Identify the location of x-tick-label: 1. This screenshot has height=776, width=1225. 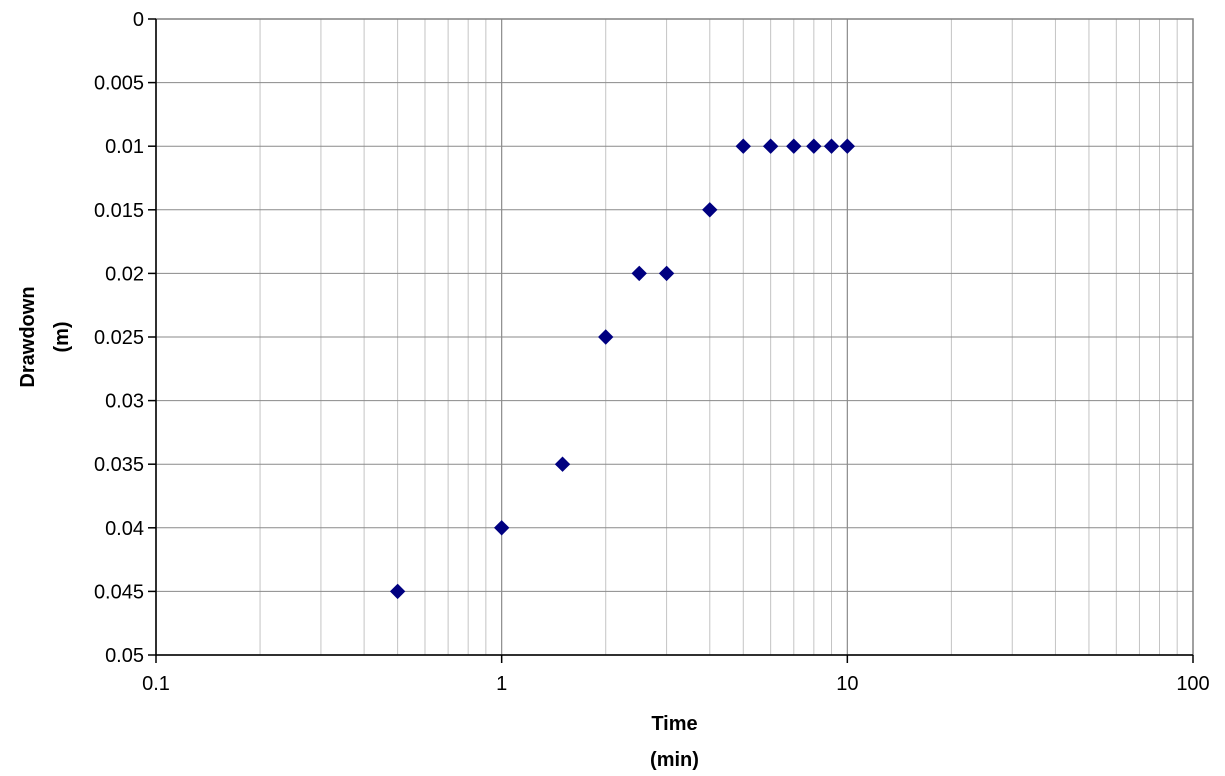
(501, 684).